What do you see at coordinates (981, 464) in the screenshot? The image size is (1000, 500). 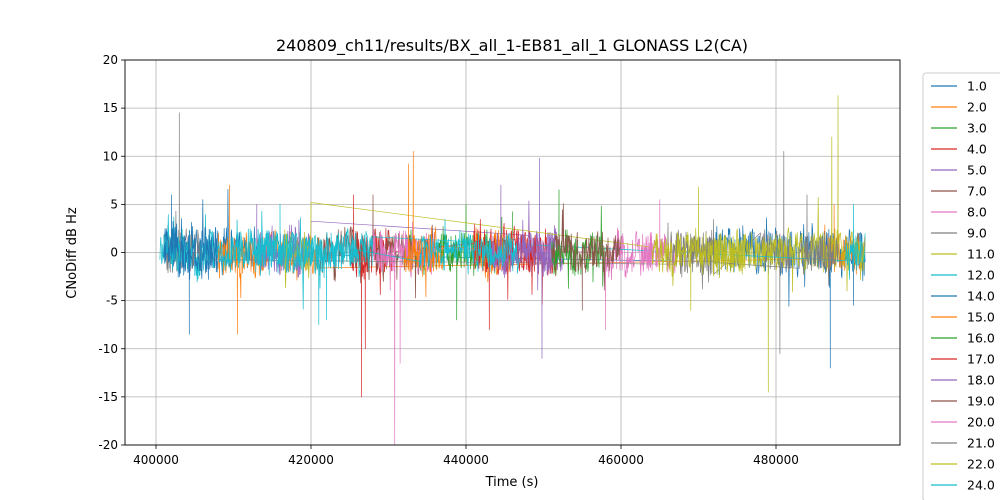 I see `legend-label: 22.0` at bounding box center [981, 464].